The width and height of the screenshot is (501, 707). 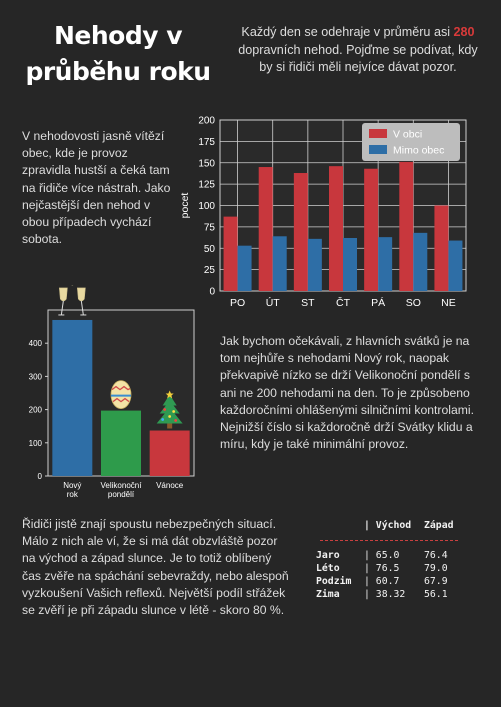 What do you see at coordinates (407, 135) in the screenshot?
I see `legend-label-0: V obci` at bounding box center [407, 135].